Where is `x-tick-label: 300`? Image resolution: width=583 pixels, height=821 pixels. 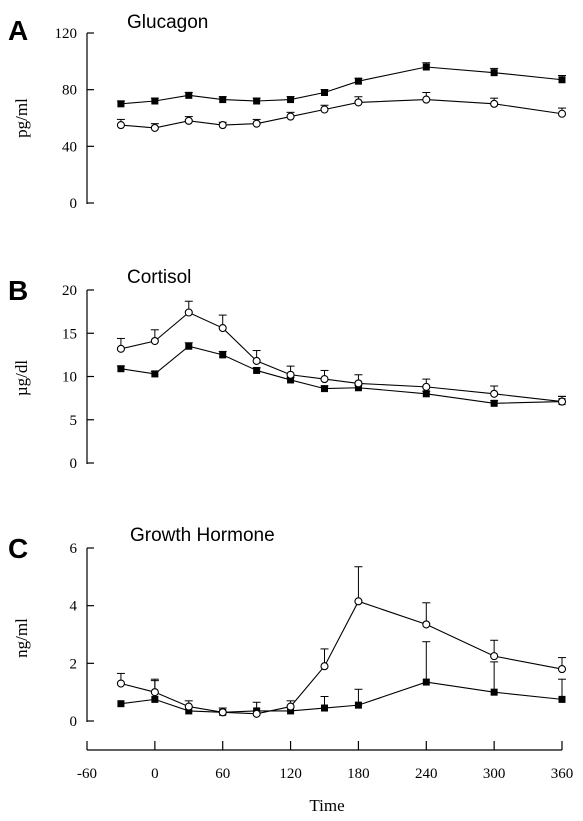 x-tick-label: 300 is located at coordinates (494, 774).